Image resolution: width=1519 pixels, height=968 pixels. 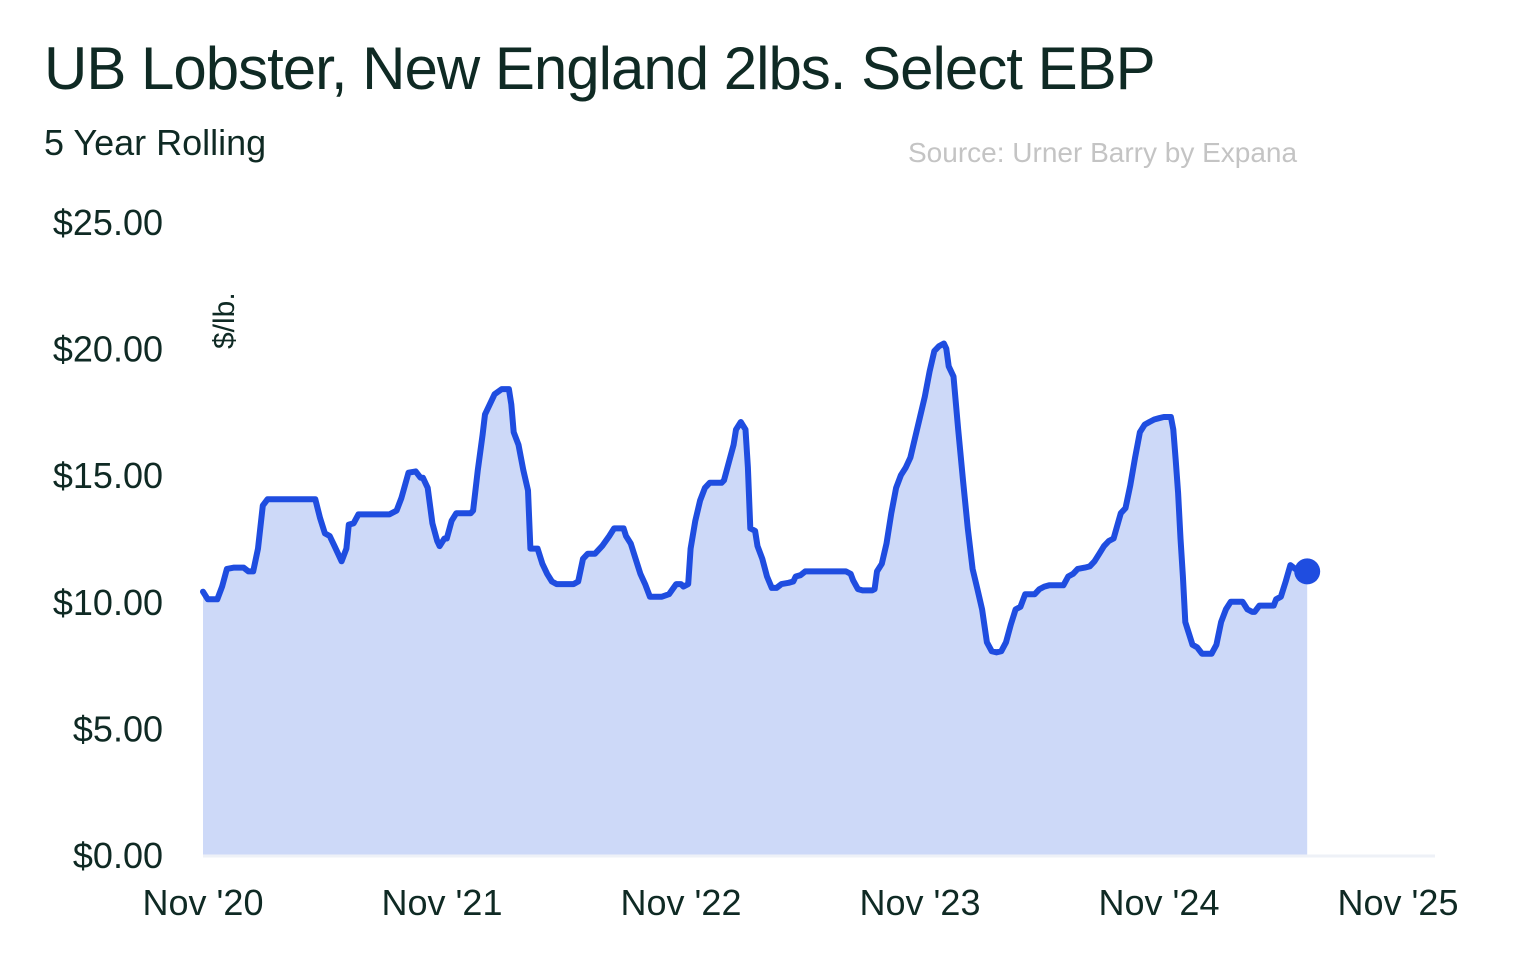 I want to click on y-tick-label: $20.00, so click(x=108, y=349).